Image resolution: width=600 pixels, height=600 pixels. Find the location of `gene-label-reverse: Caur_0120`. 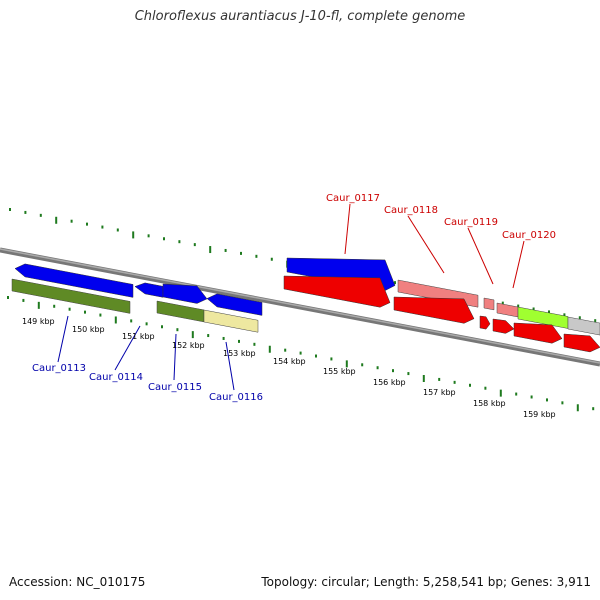

gene-label-reverse: Caur_0120 is located at coordinates (529, 235).